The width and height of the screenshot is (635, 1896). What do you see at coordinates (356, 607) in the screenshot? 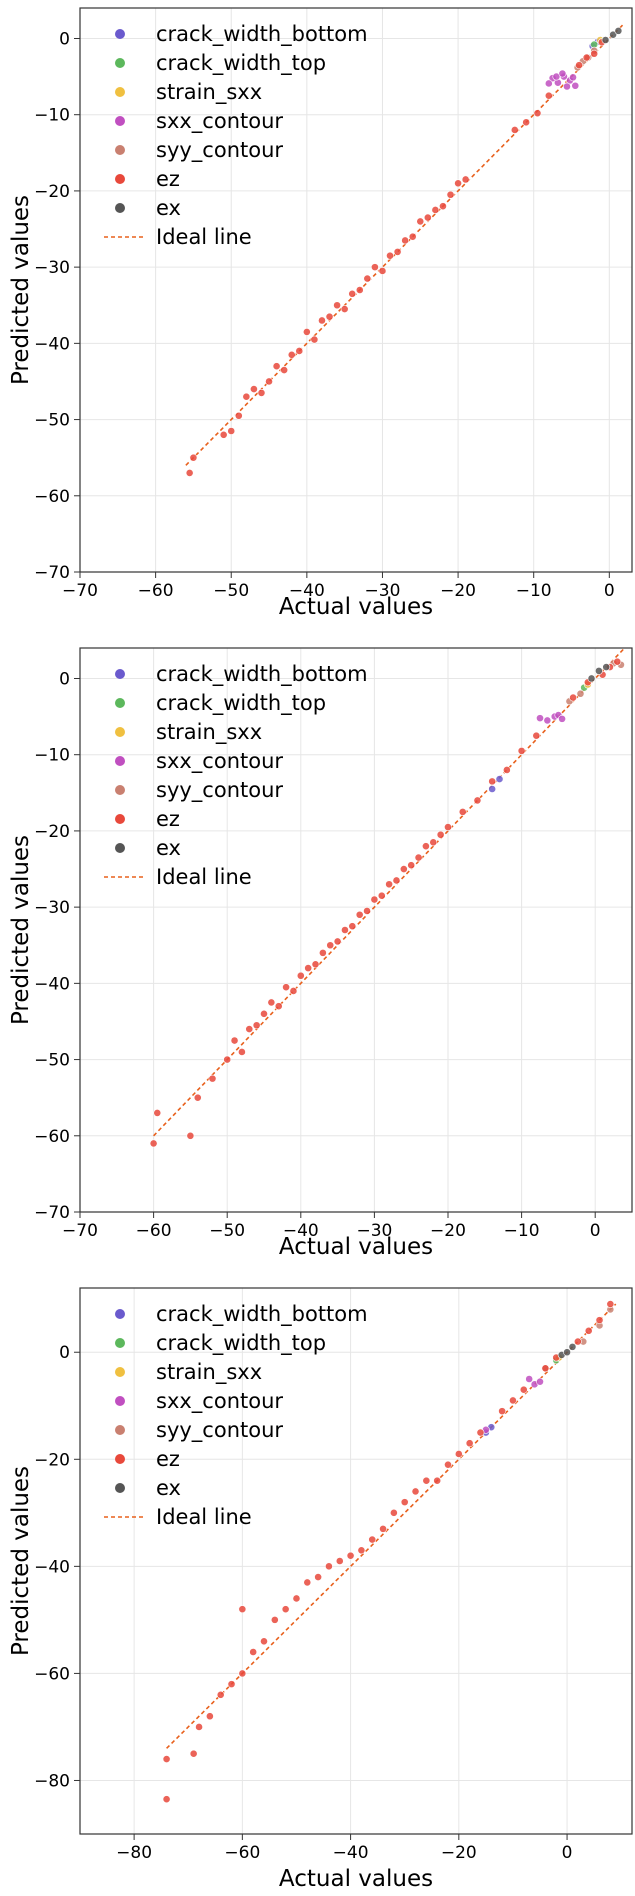
I see `x-axis-label: Actual values` at bounding box center [356, 607].